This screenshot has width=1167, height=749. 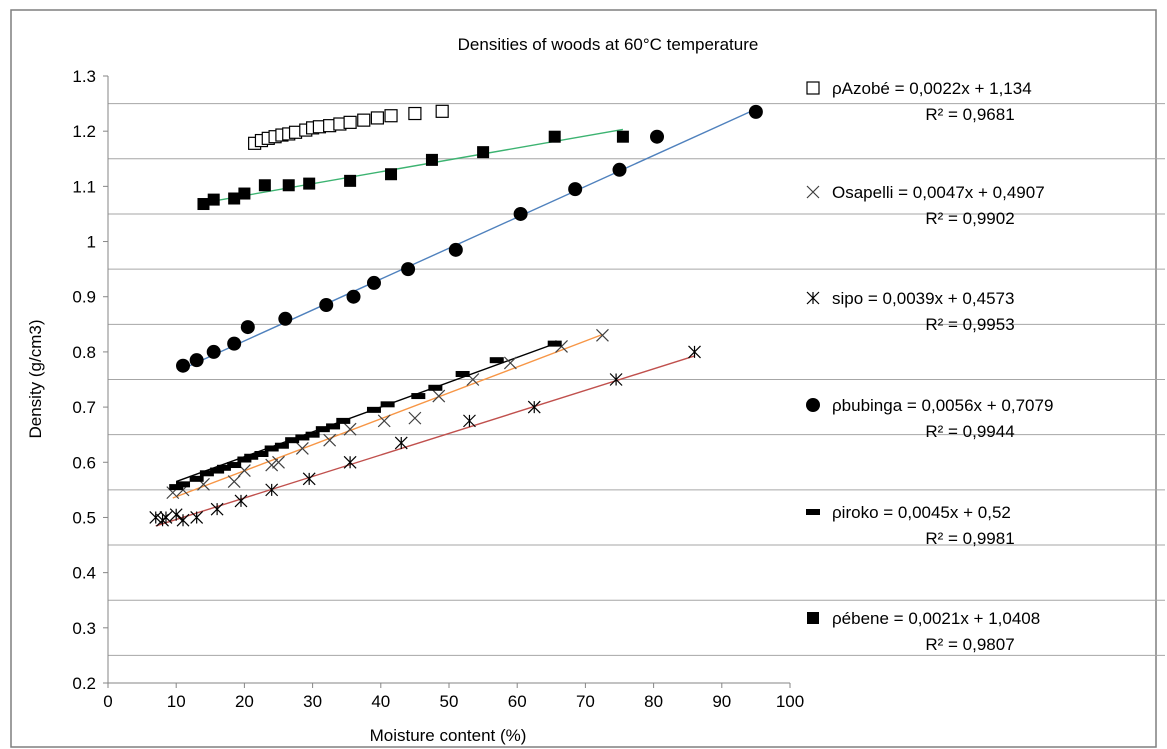 I want to click on y-tick-label: 0.6, so click(x=84, y=462).